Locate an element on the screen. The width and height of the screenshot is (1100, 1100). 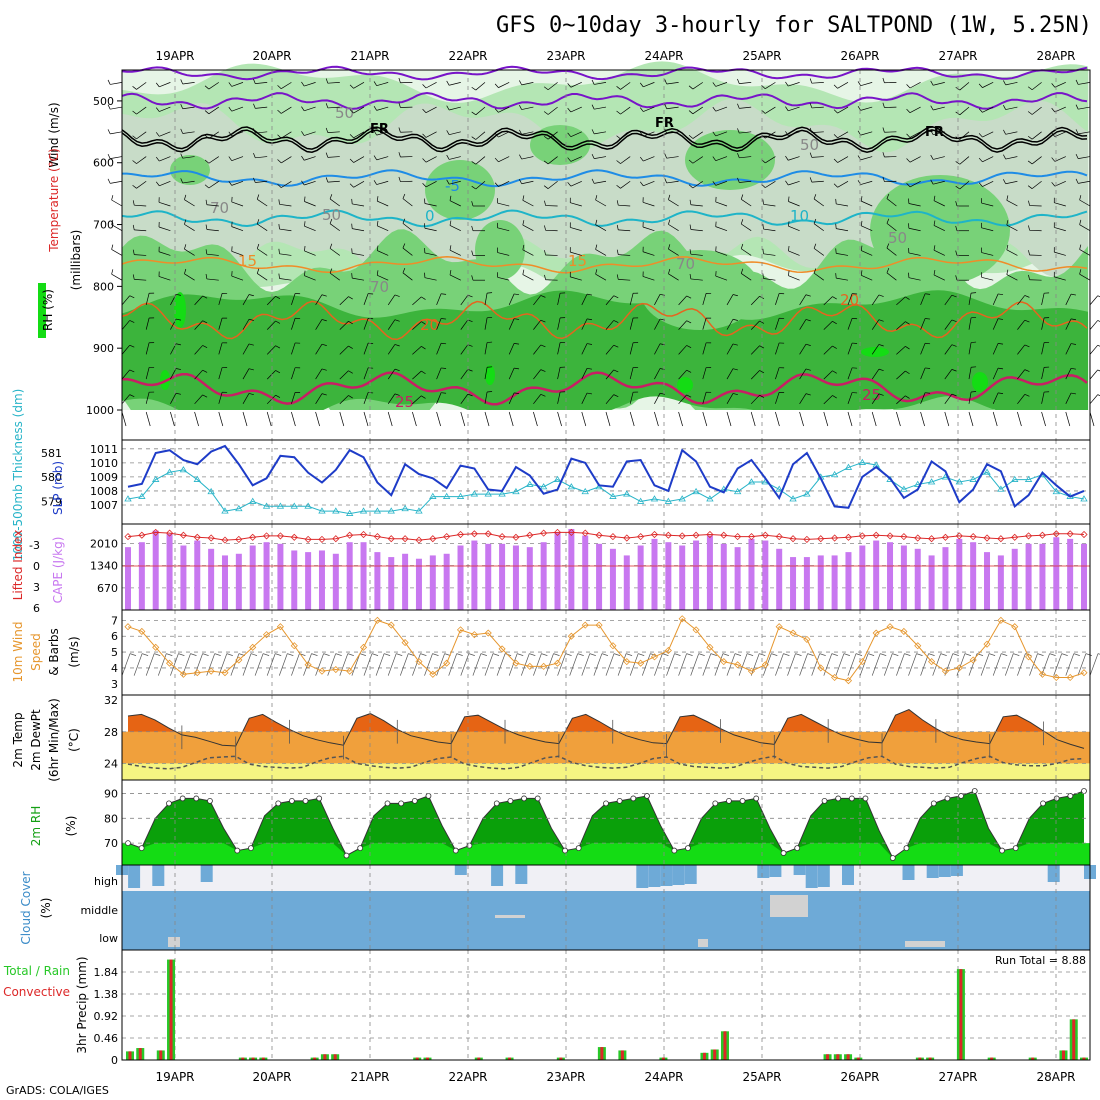
cloud-low-gap is located at coordinates (703, 943).